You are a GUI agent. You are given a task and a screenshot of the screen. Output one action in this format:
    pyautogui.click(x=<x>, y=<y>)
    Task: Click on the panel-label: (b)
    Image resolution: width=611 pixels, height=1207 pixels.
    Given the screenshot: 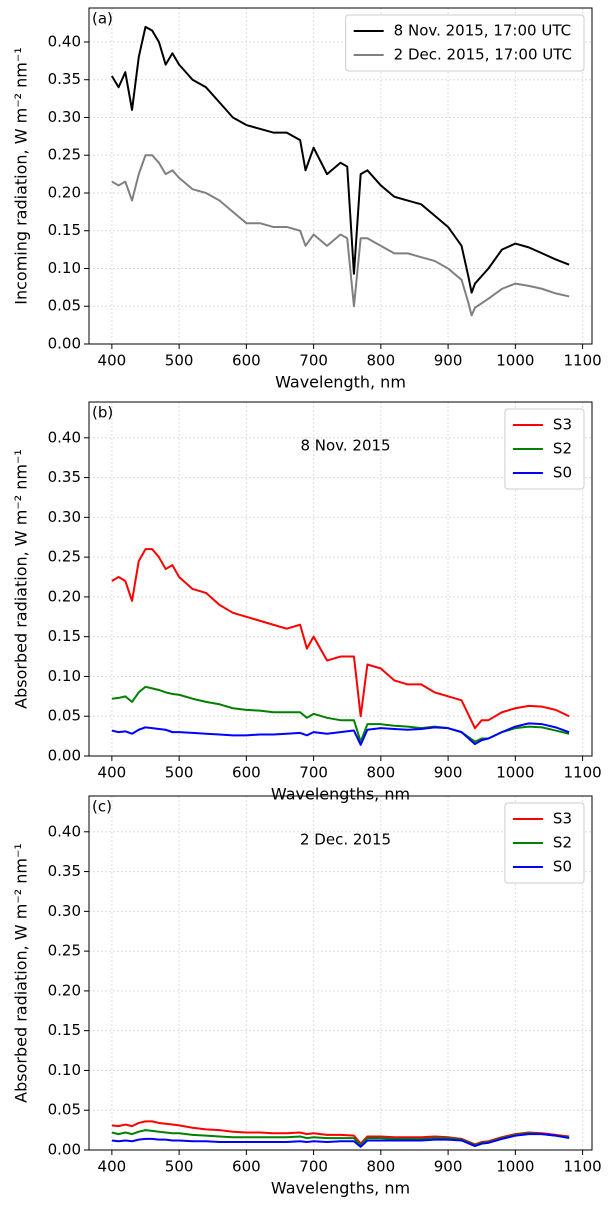 What is the action you would take?
    pyautogui.click(x=102, y=413)
    